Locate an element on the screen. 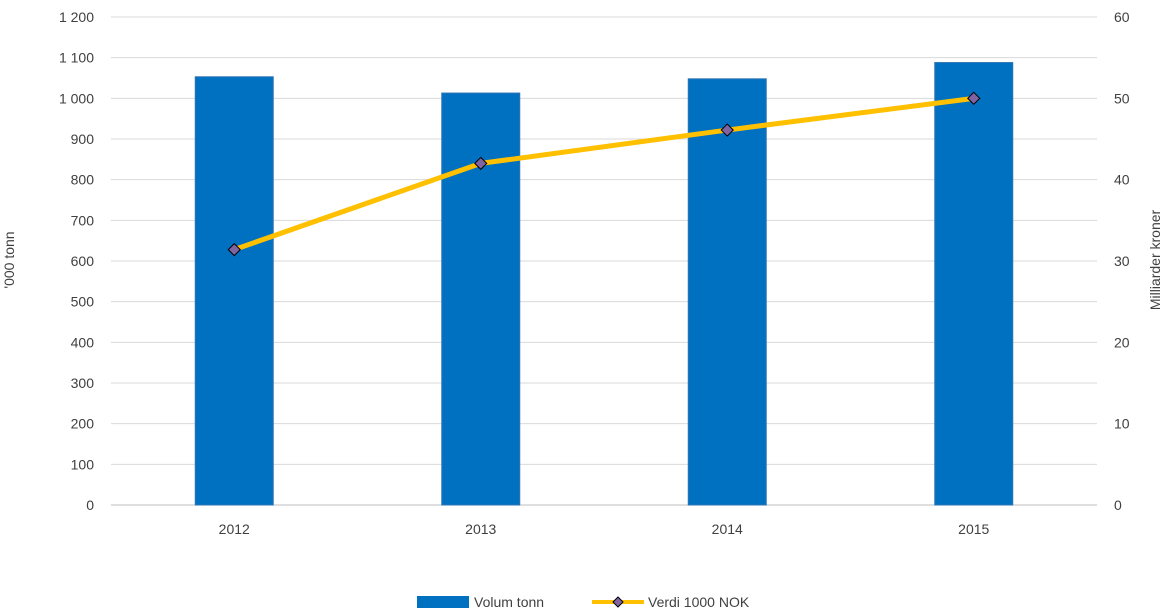 Image resolution: width=1164 pixels, height=612 pixels. y-left-tick-label: 1 000 is located at coordinates (76, 98).